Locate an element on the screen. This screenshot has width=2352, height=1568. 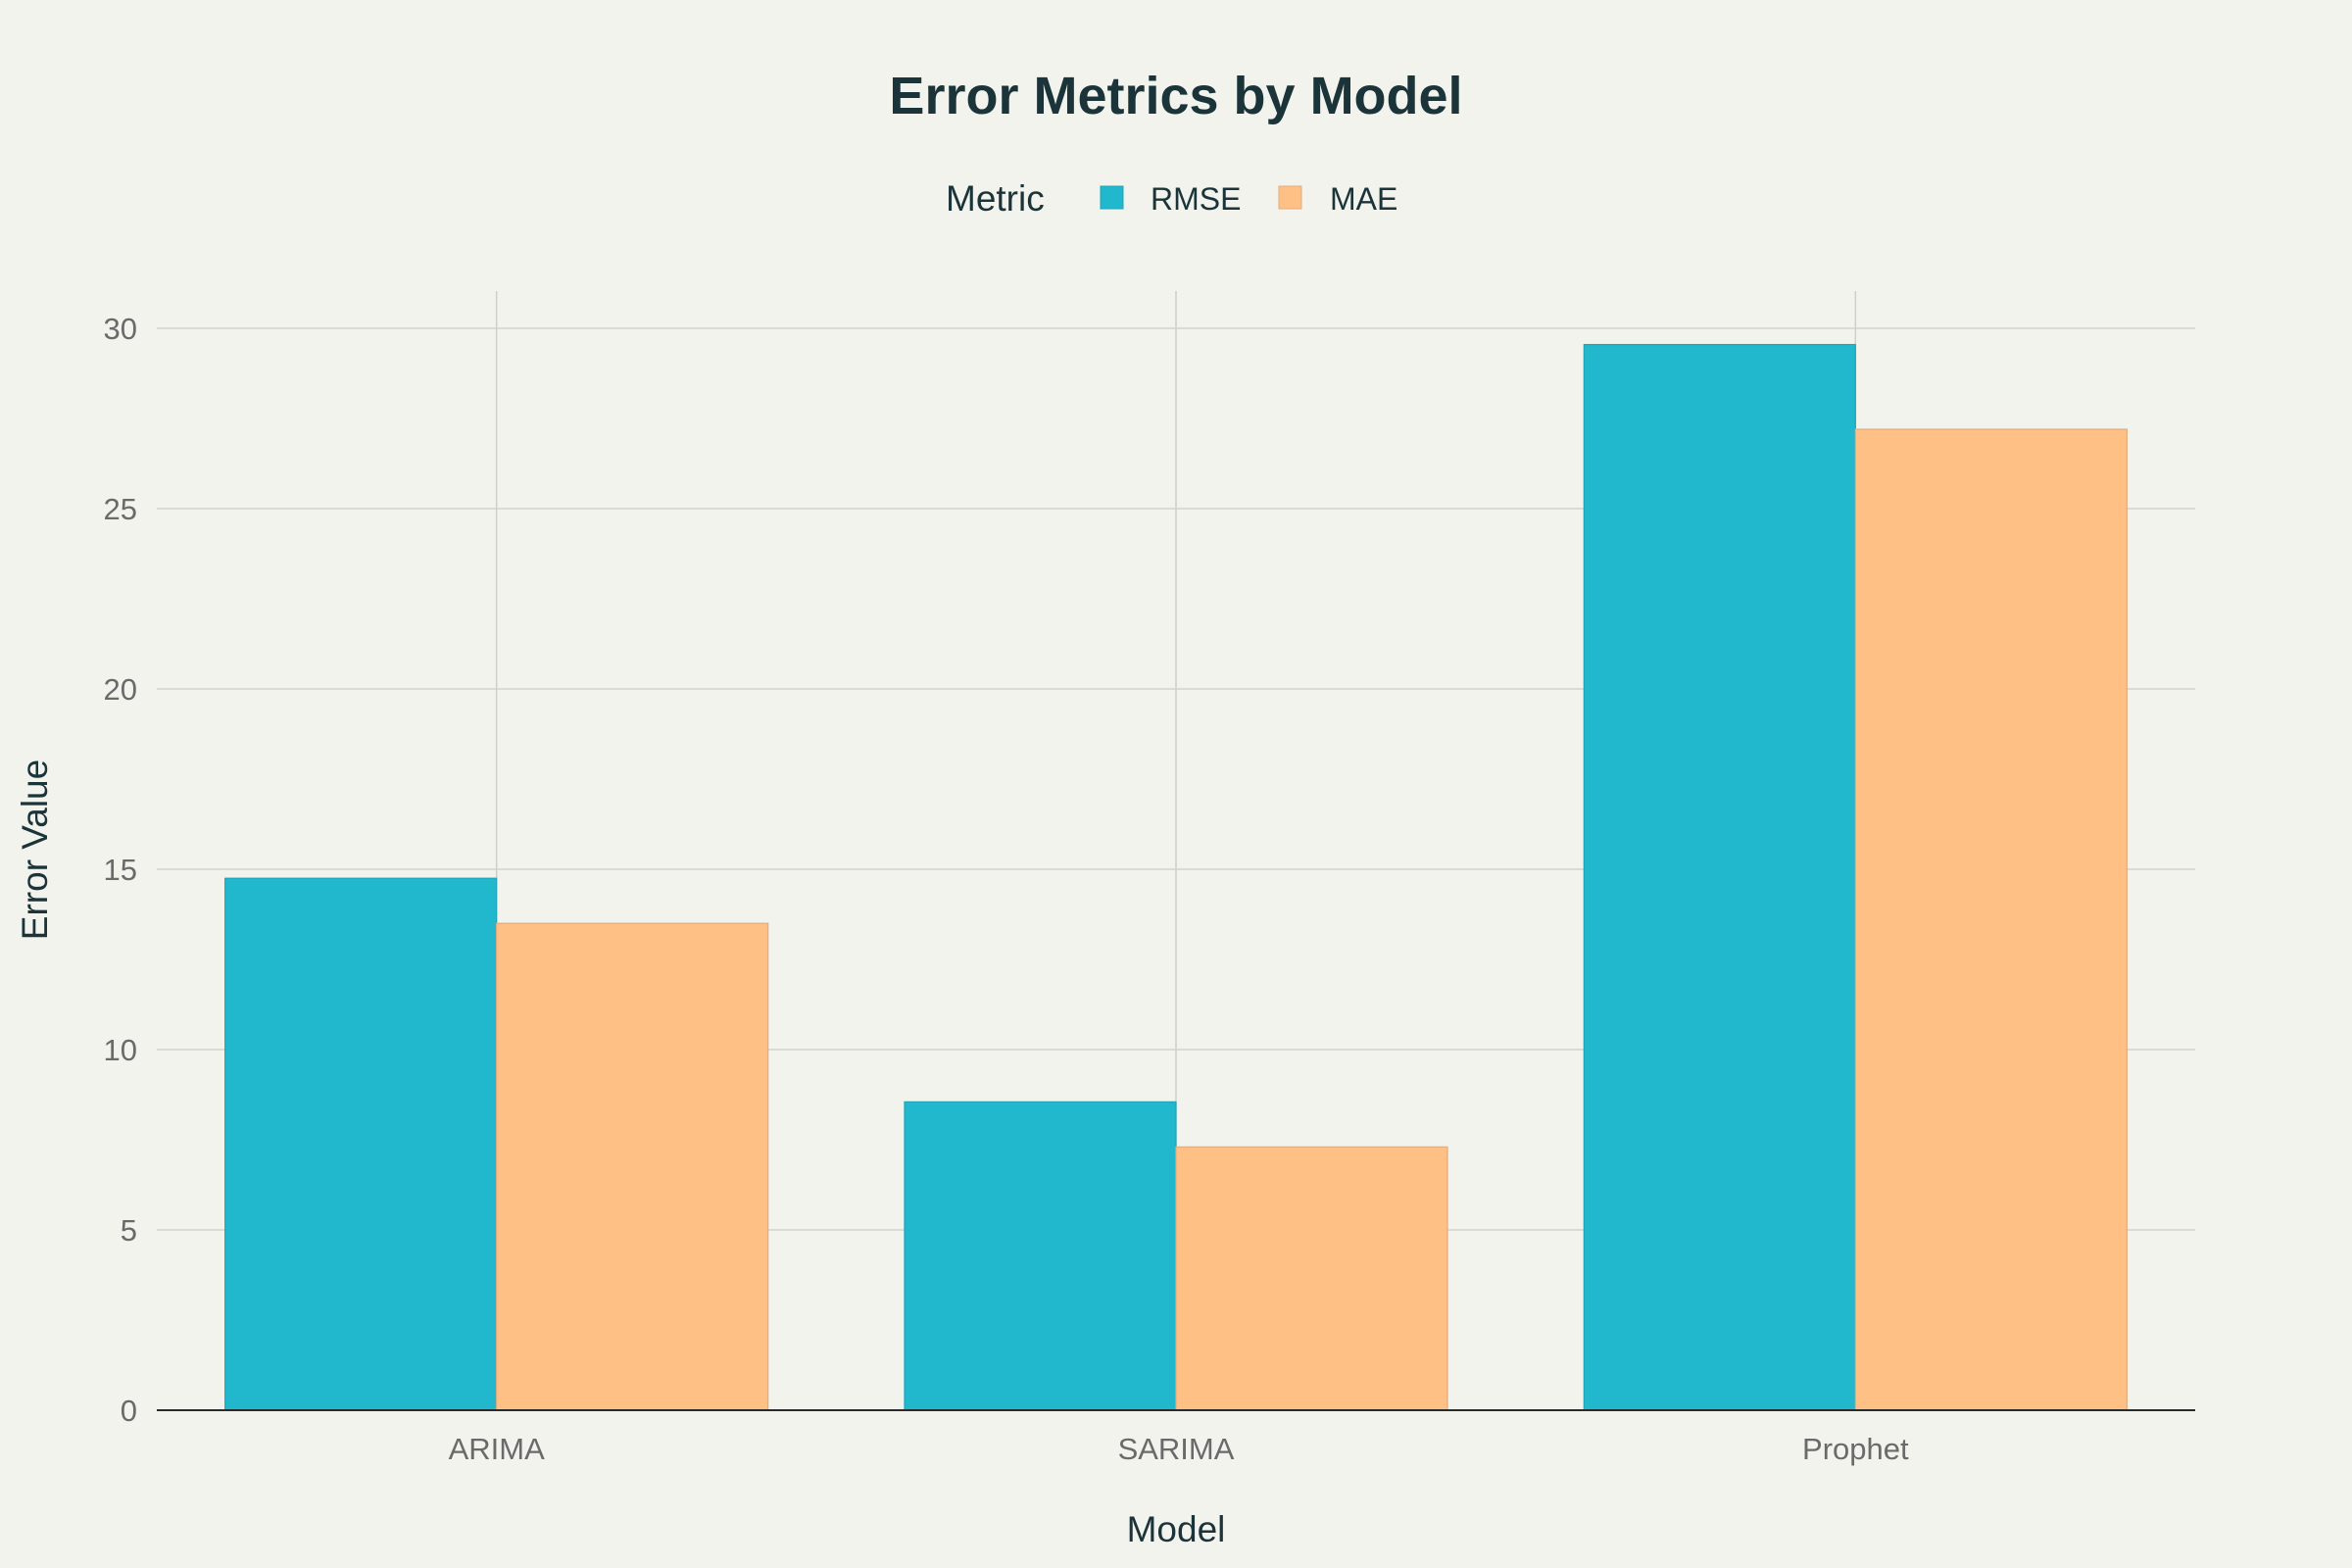
bar-mae-prophet is located at coordinates (1991, 919).